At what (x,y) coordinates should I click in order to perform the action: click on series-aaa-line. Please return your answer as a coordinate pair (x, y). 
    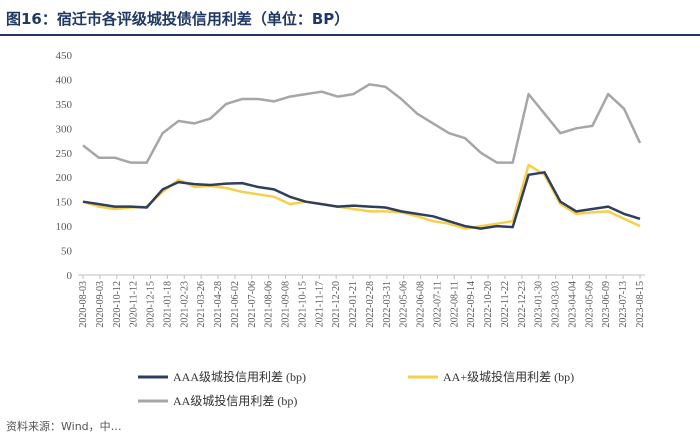
    Looking at the image, I should click on (361, 200).